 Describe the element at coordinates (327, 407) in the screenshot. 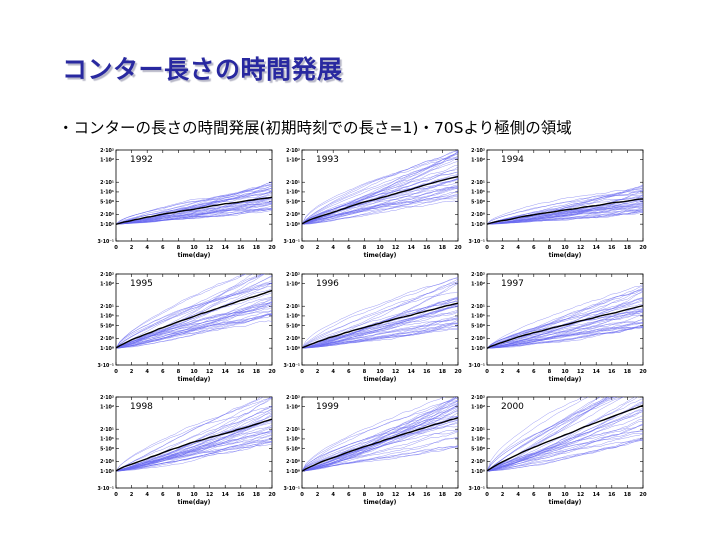

I see `panel-year-label: 1999` at that location.